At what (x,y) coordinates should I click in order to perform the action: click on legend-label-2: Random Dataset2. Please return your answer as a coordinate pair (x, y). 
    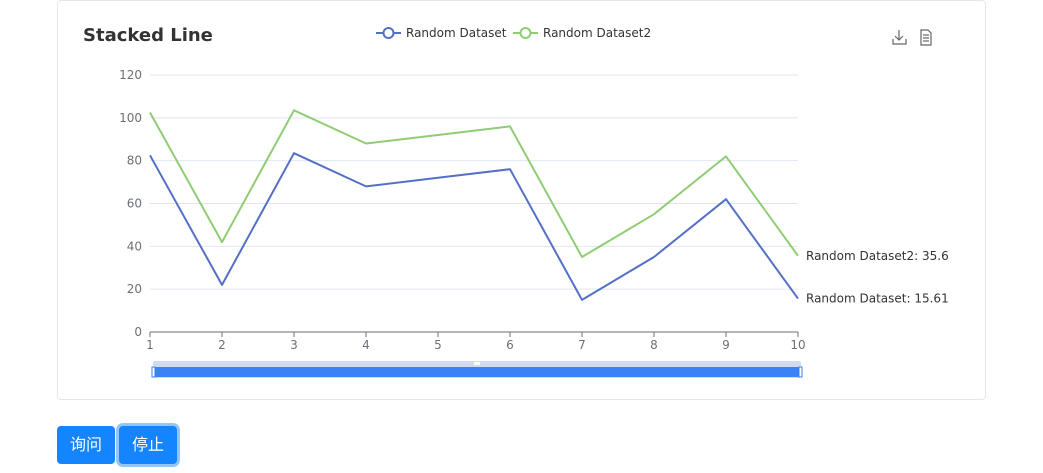
    Looking at the image, I should click on (597, 33).